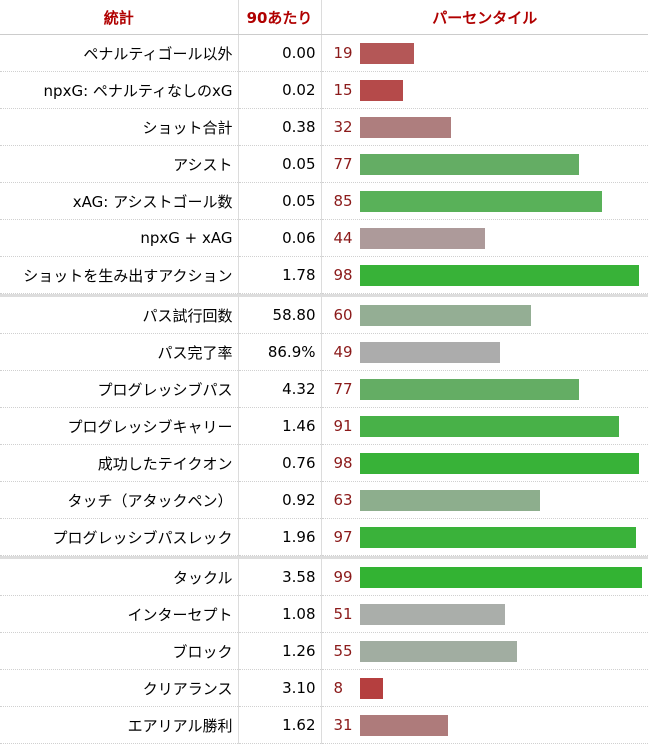 The width and height of the screenshot is (648, 744). I want to click on percentile-cell: 55, so click(484, 651).